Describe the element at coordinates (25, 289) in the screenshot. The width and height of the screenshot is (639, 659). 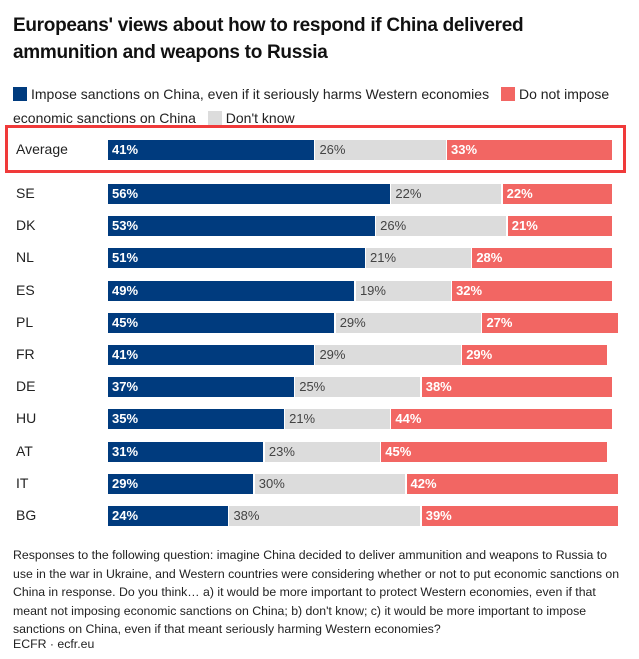
I see `category-label: ES` at that location.